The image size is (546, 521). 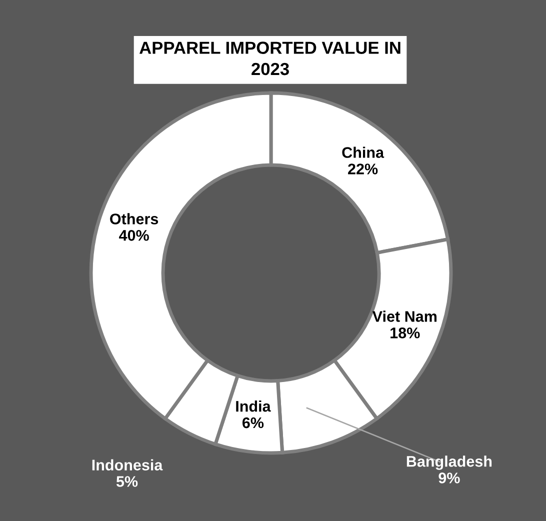 I want to click on data-label: 6%, so click(x=253, y=422).